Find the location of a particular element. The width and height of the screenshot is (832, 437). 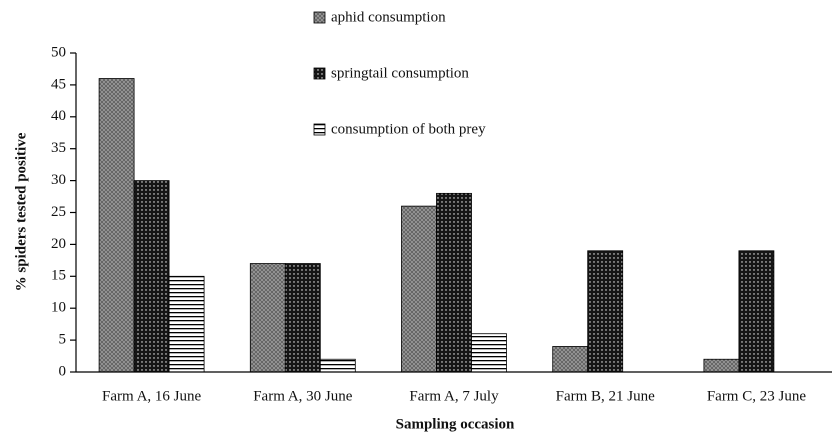

legend-label: springtail consumption is located at coordinates (400, 73).